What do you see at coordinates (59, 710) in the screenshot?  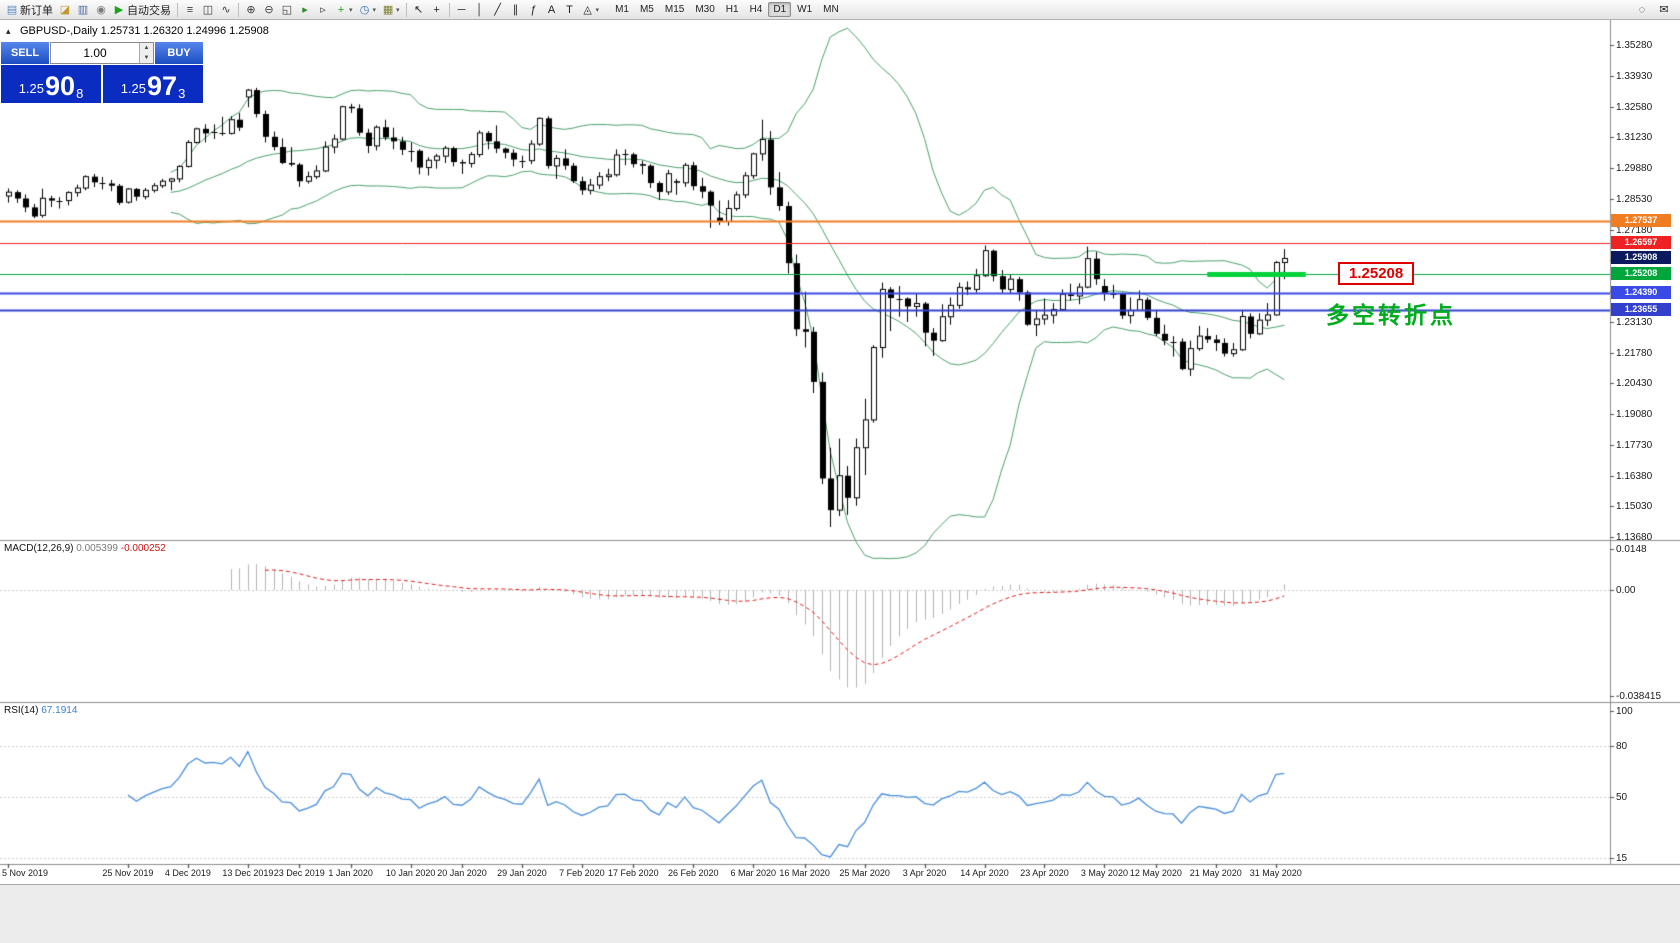 I see `rsi-value: 67.1914` at bounding box center [59, 710].